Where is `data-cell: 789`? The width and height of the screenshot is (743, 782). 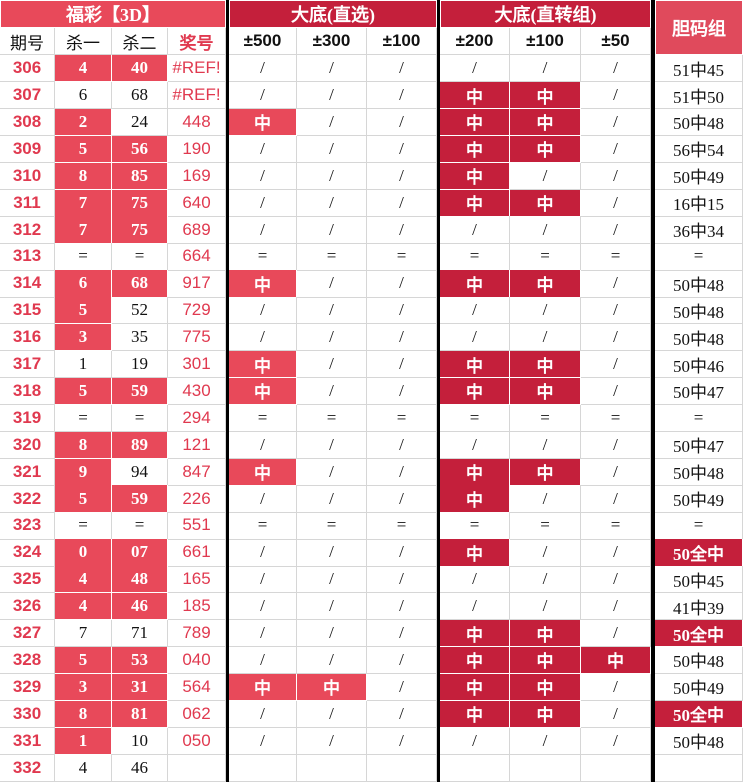 data-cell: 789 is located at coordinates (197, 633).